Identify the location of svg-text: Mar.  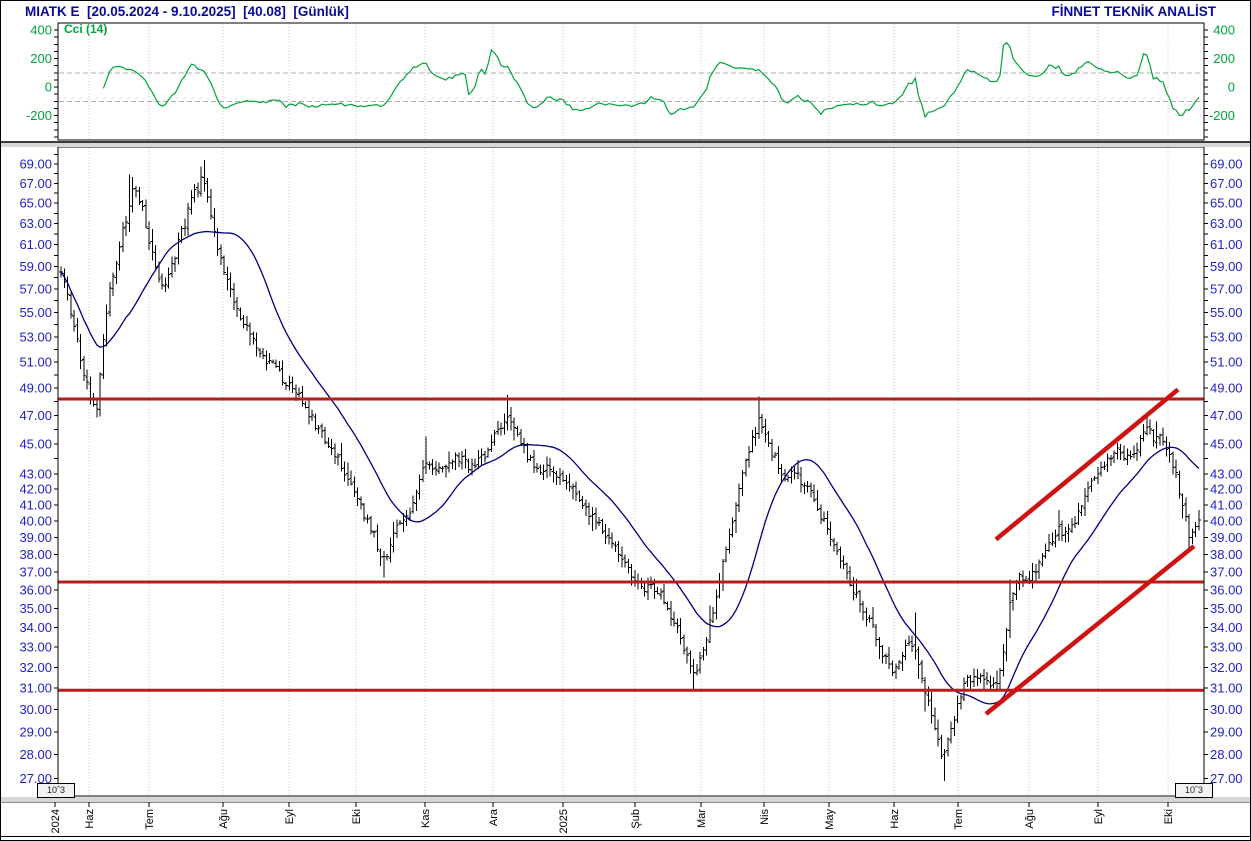
(702, 818).